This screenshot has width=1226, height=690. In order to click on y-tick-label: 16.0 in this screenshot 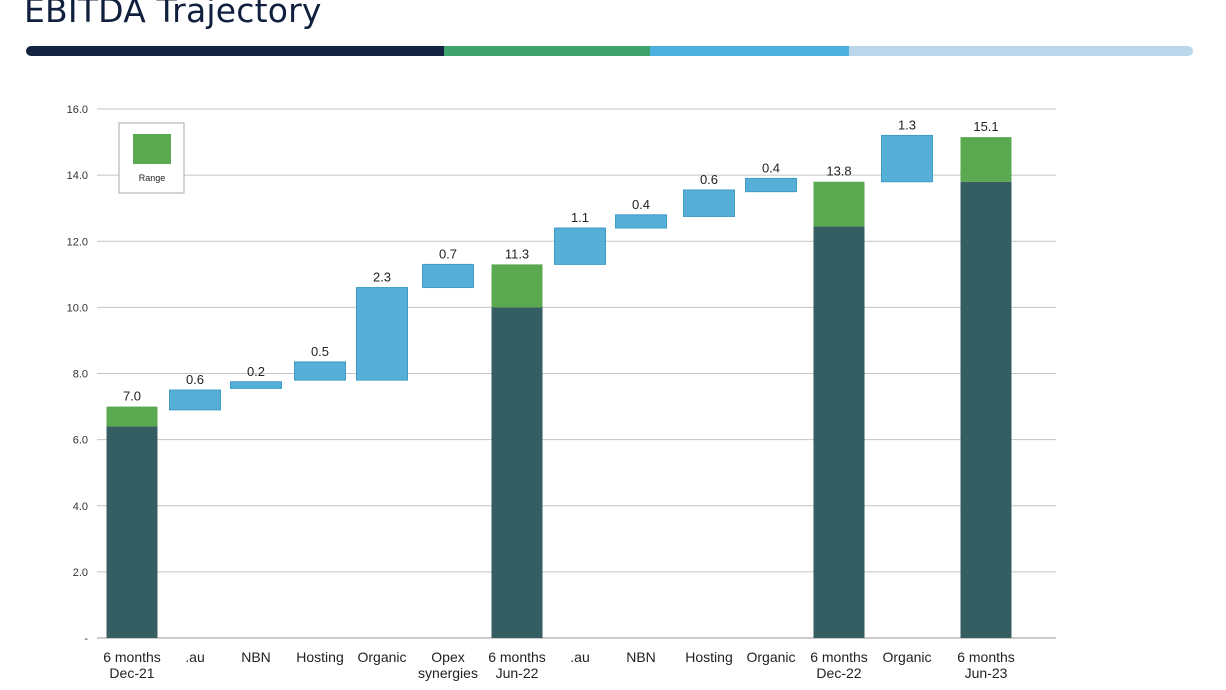, I will do `click(77, 110)`.